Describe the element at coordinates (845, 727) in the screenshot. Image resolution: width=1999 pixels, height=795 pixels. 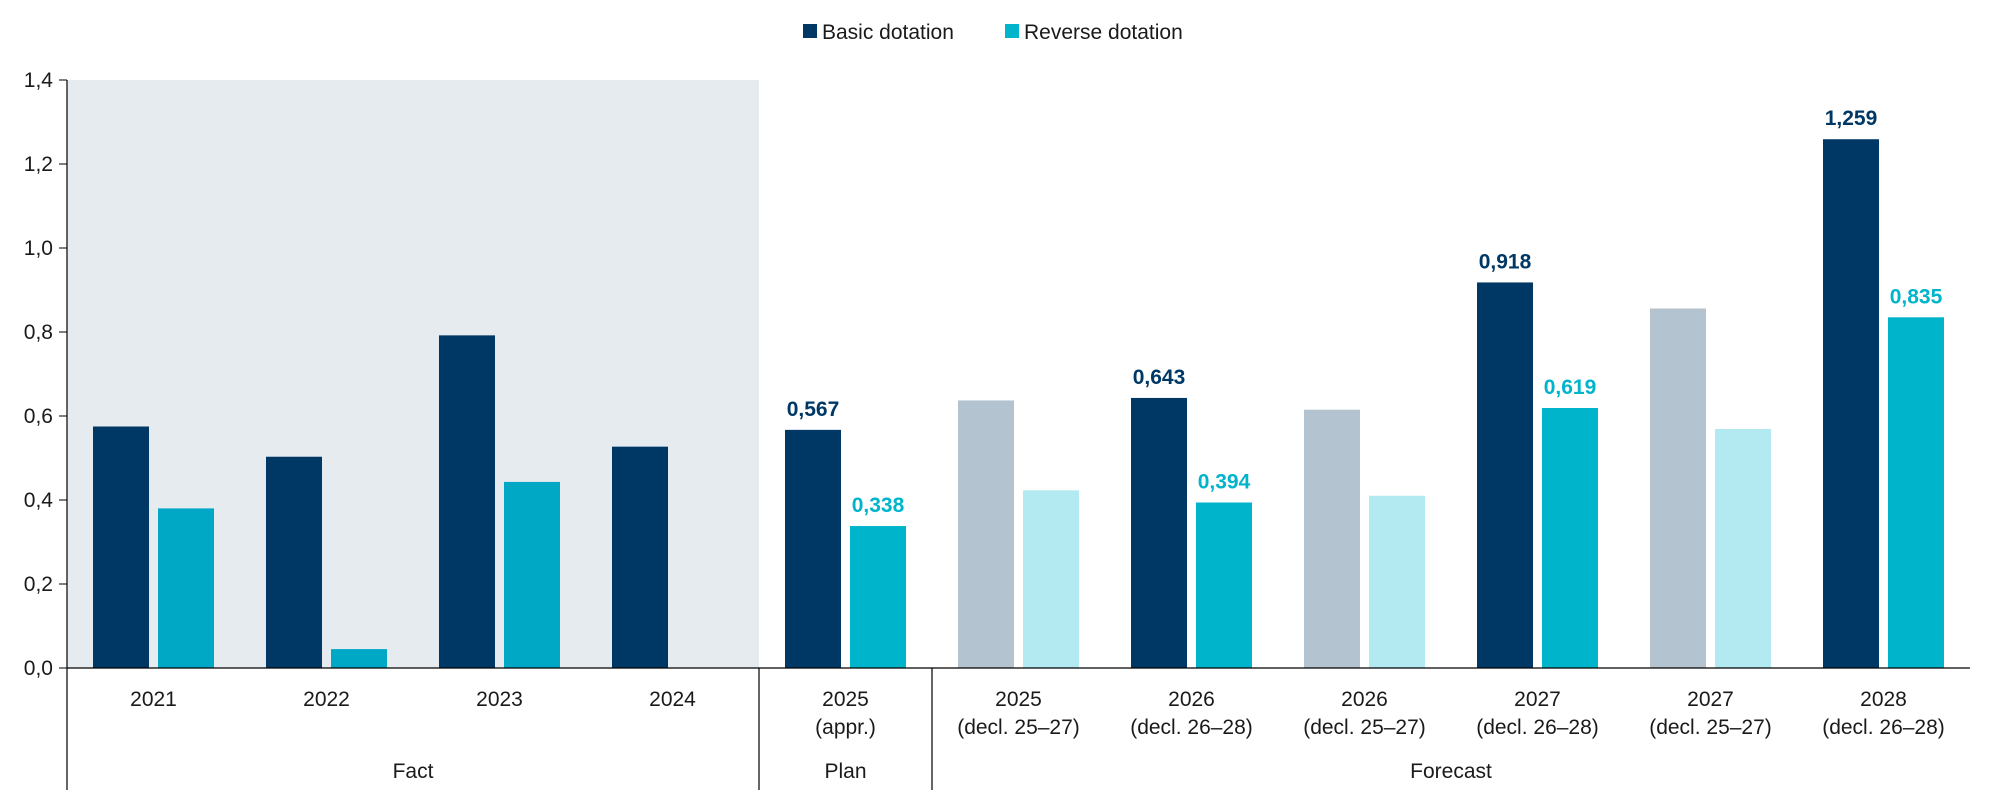
I see `category-sublabel: (appr.)` at that location.